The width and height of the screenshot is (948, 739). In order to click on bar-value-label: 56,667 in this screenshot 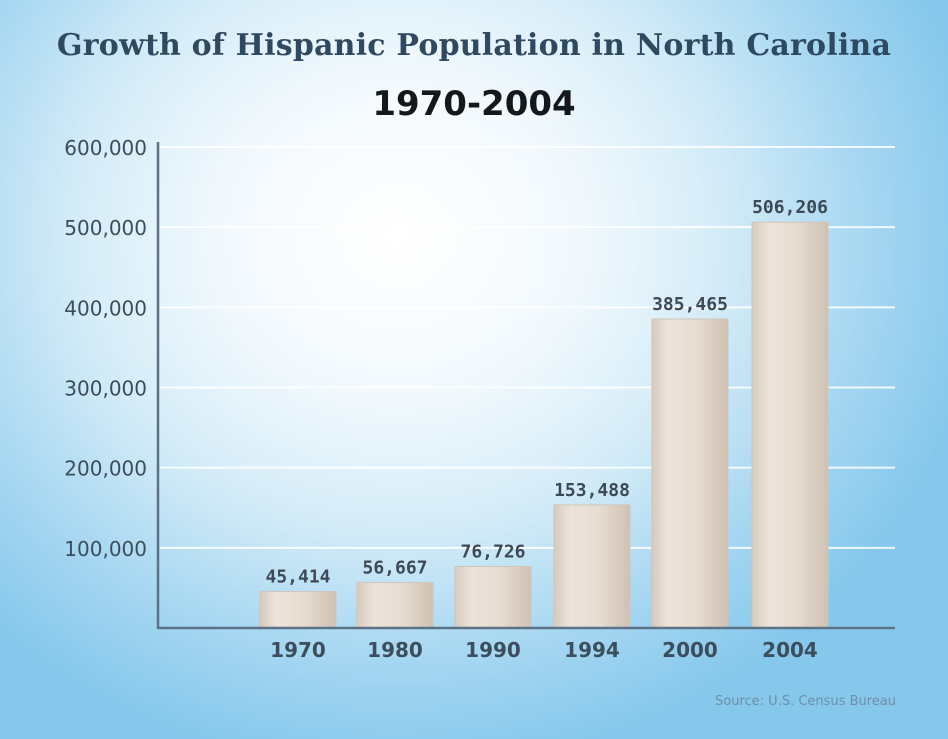, I will do `click(394, 568)`.